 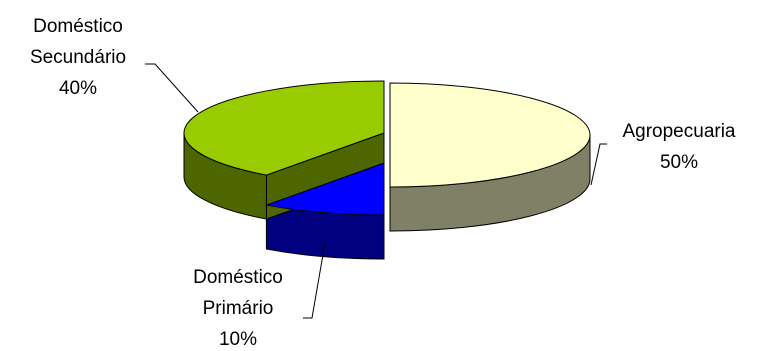 What do you see at coordinates (679, 162) in the screenshot?
I see `data-label-line: 50%` at bounding box center [679, 162].